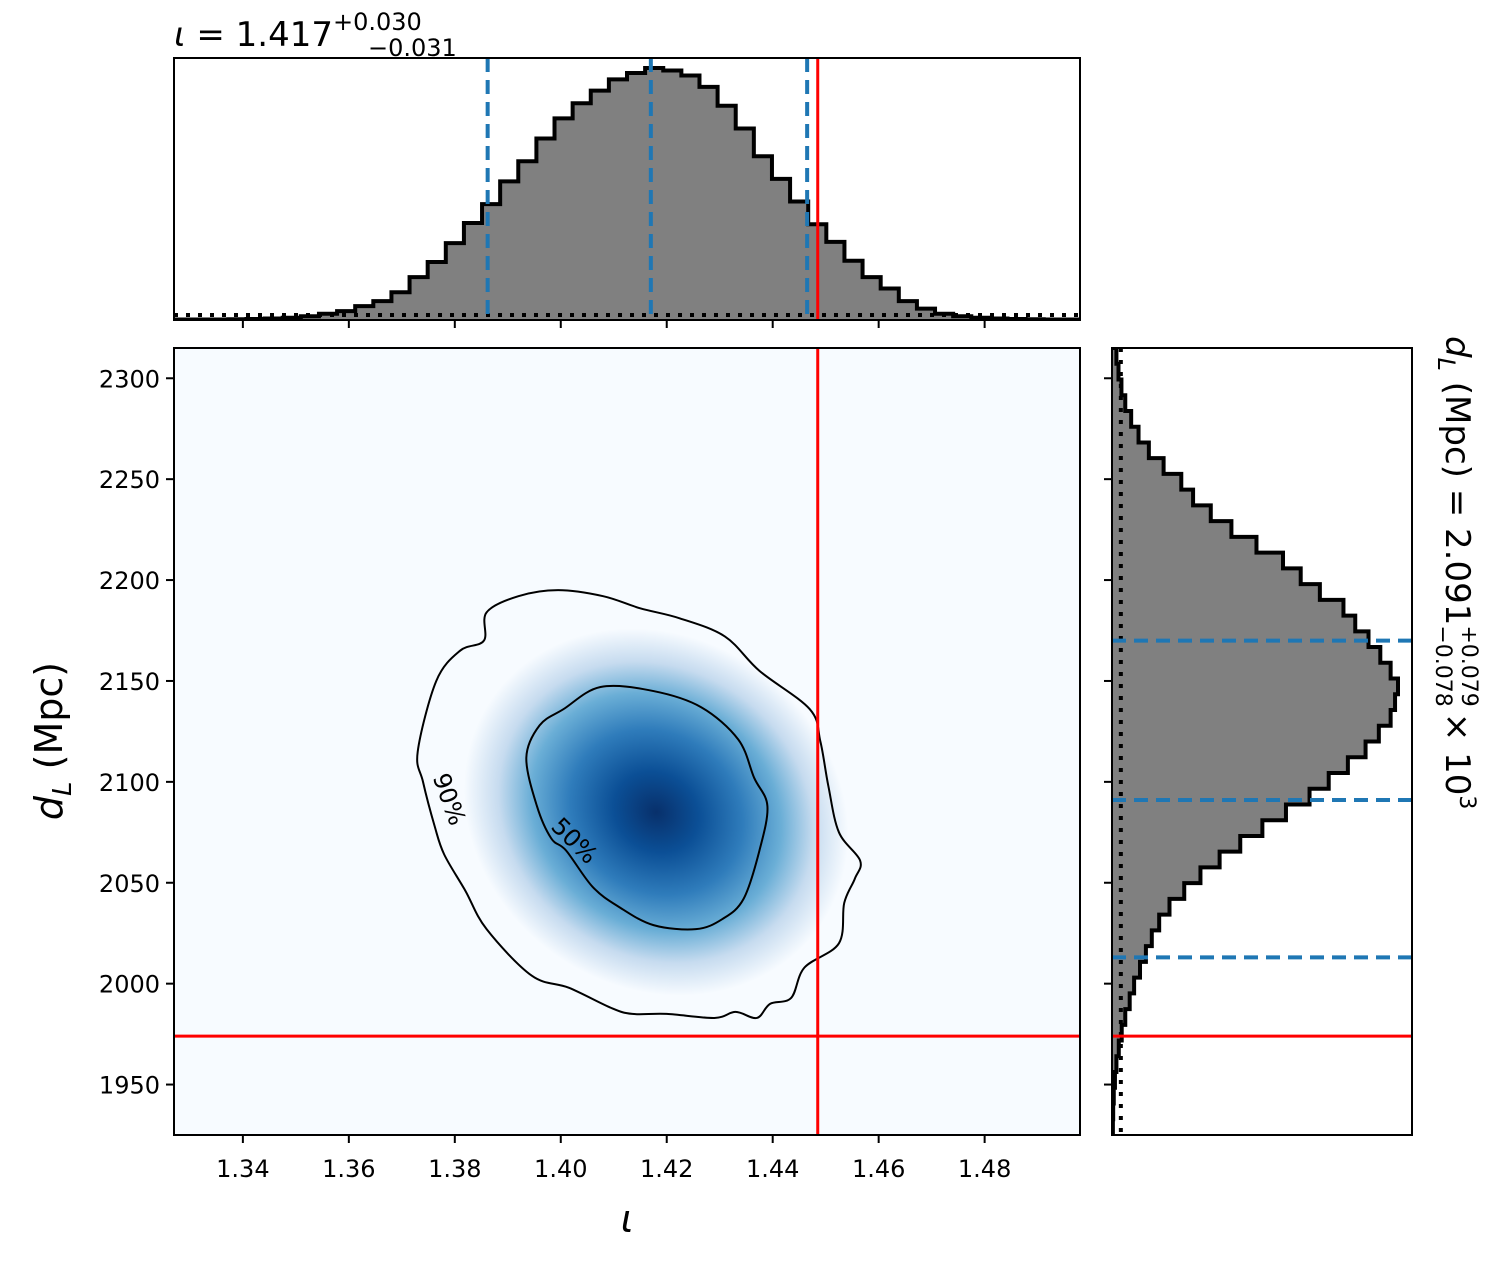 The width and height of the screenshot is (1502, 1263). I want to click on y-tick-label: 1950, so click(129, 1086).